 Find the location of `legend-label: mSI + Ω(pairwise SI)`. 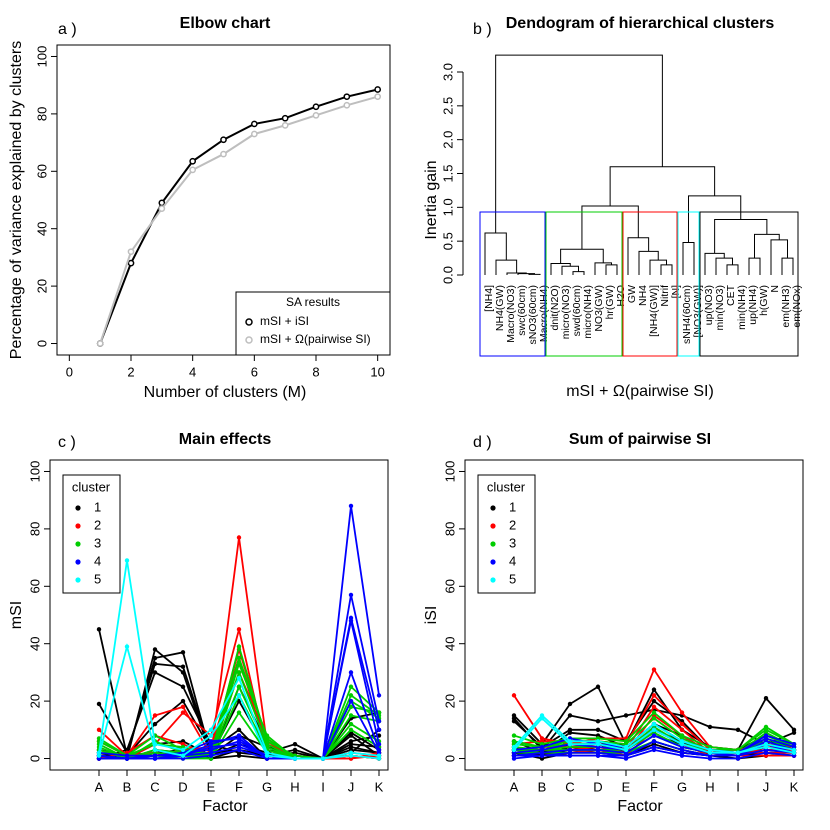

legend-label: mSI + Ω(pairwise SI) is located at coordinates (315, 339).